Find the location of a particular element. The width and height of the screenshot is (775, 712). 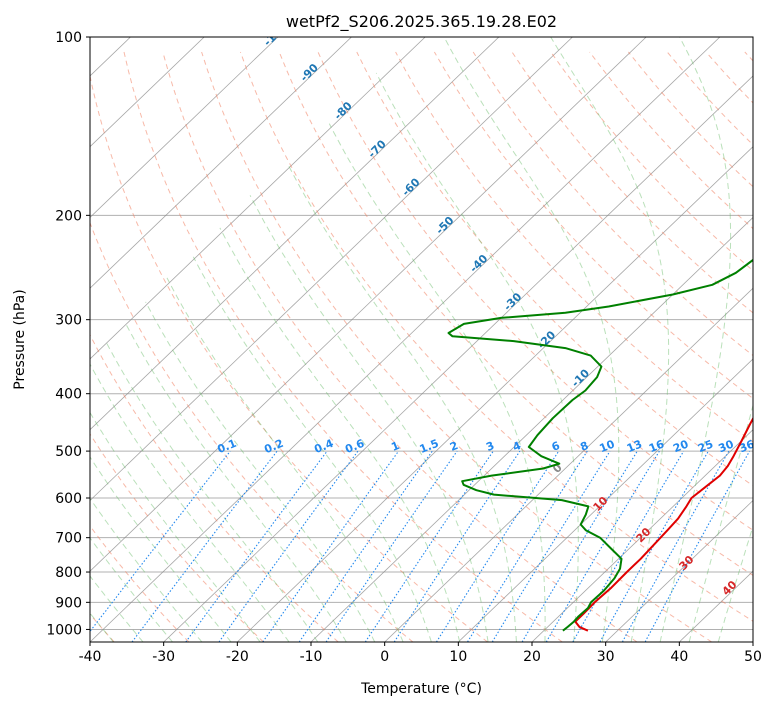

x-tick-label: -40 is located at coordinates (90, 657).